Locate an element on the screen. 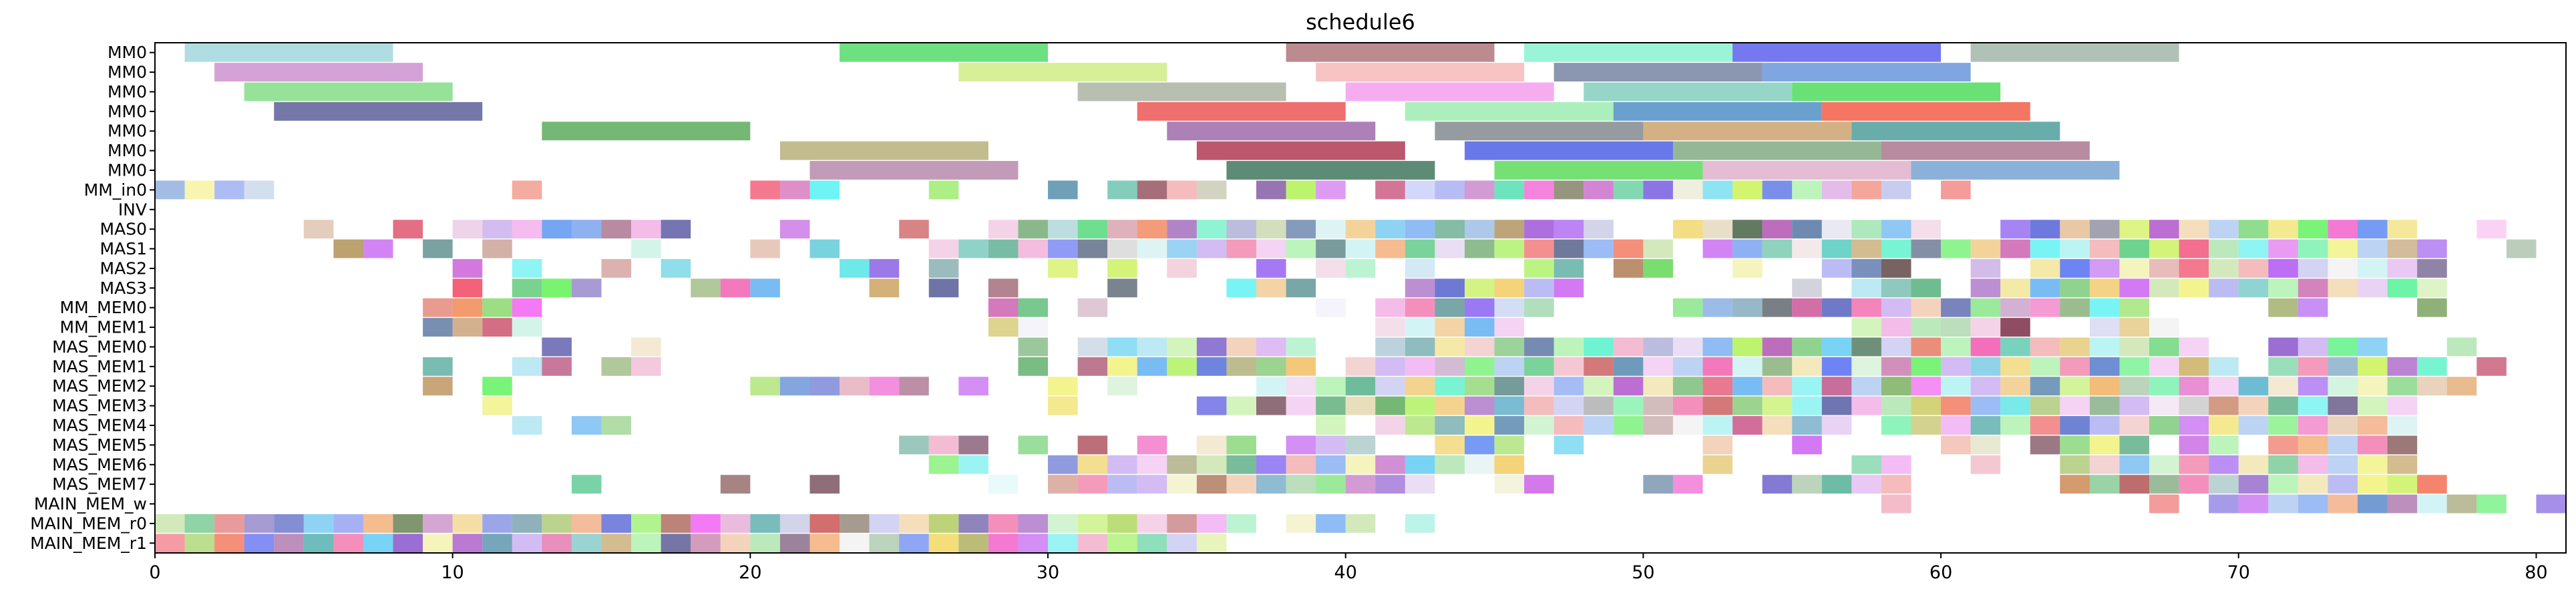 Image resolution: width=2576 pixels, height=601 pixels. y-tick-label: MM_MEM1 is located at coordinates (103, 327).